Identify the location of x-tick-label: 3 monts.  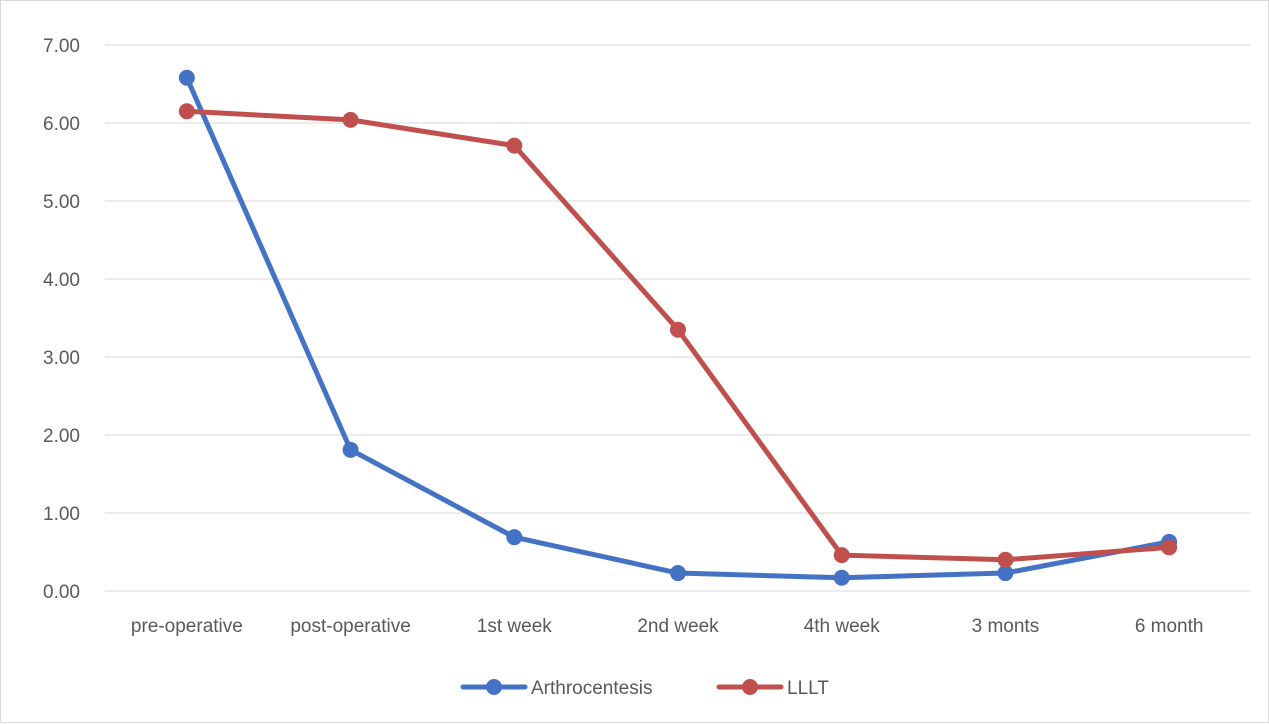
(1006, 626).